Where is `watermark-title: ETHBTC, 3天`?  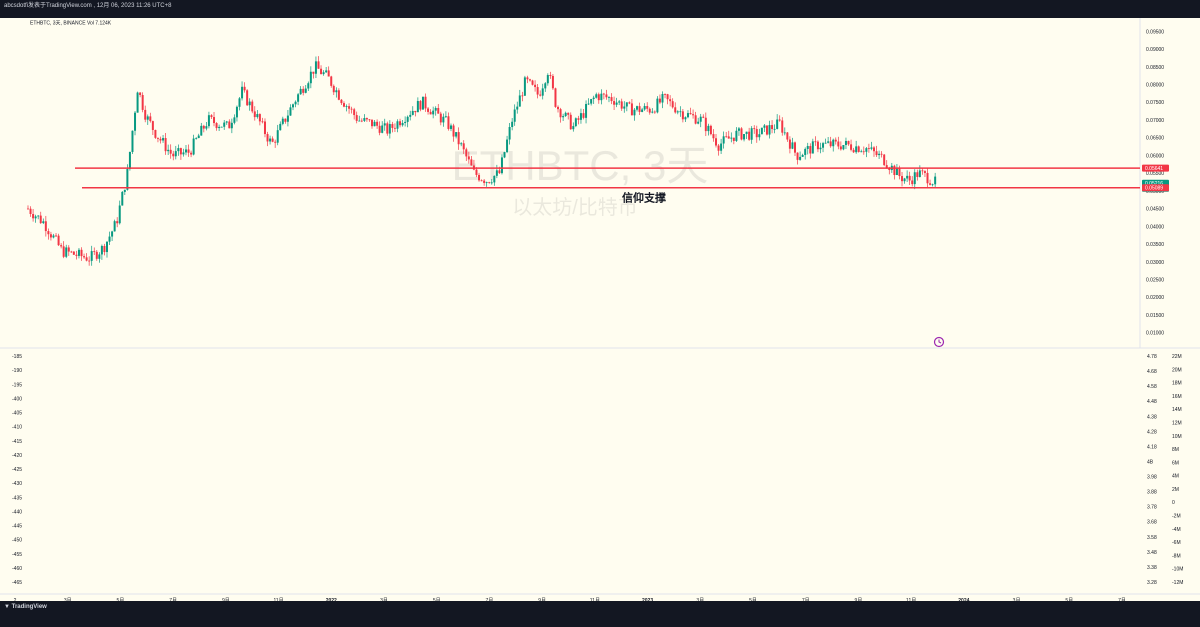
watermark-title: ETHBTC, 3天 is located at coordinates (580, 165).